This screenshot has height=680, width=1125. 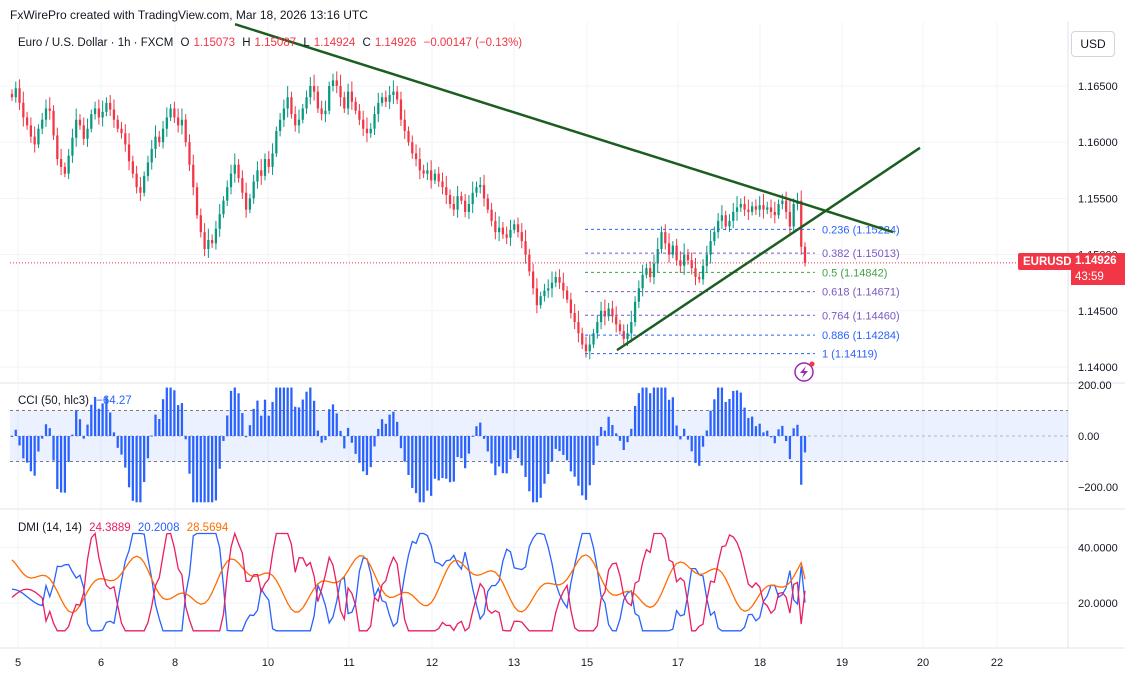 What do you see at coordinates (861, 336) in the screenshot?
I see `fib-level-label: 0.886 (1.14284)` at bounding box center [861, 336].